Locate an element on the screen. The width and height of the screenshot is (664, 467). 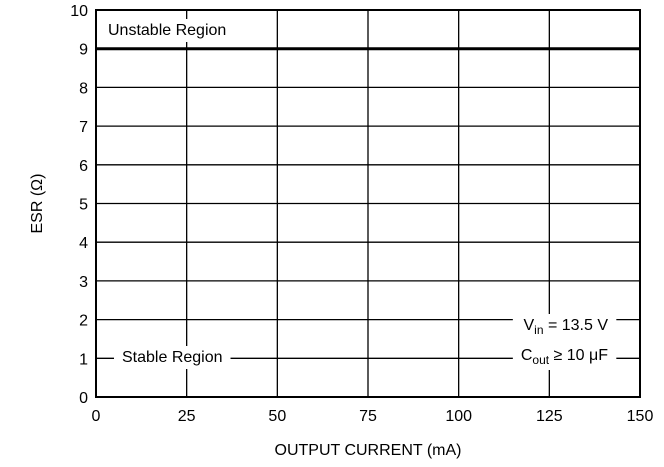
unstable-region-label: Unstable Region is located at coordinates (167, 30).